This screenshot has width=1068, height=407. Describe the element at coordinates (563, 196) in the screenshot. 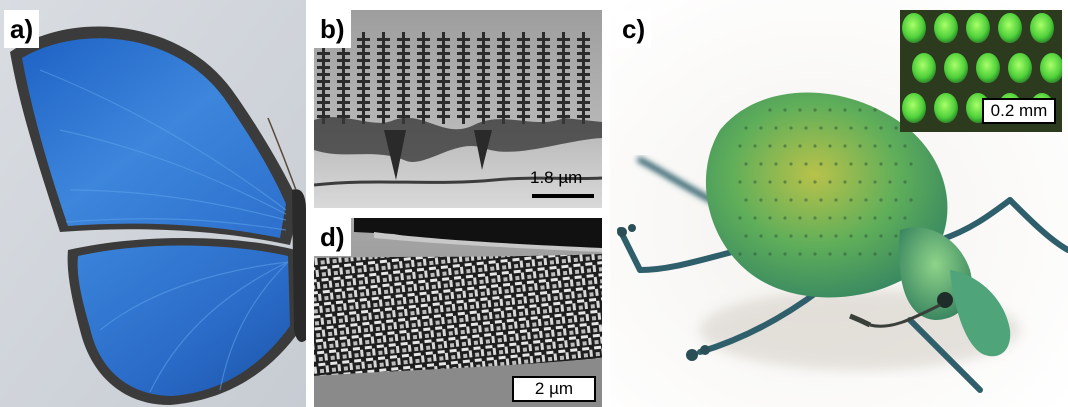

I see `panel-b-scale-bar` at that location.